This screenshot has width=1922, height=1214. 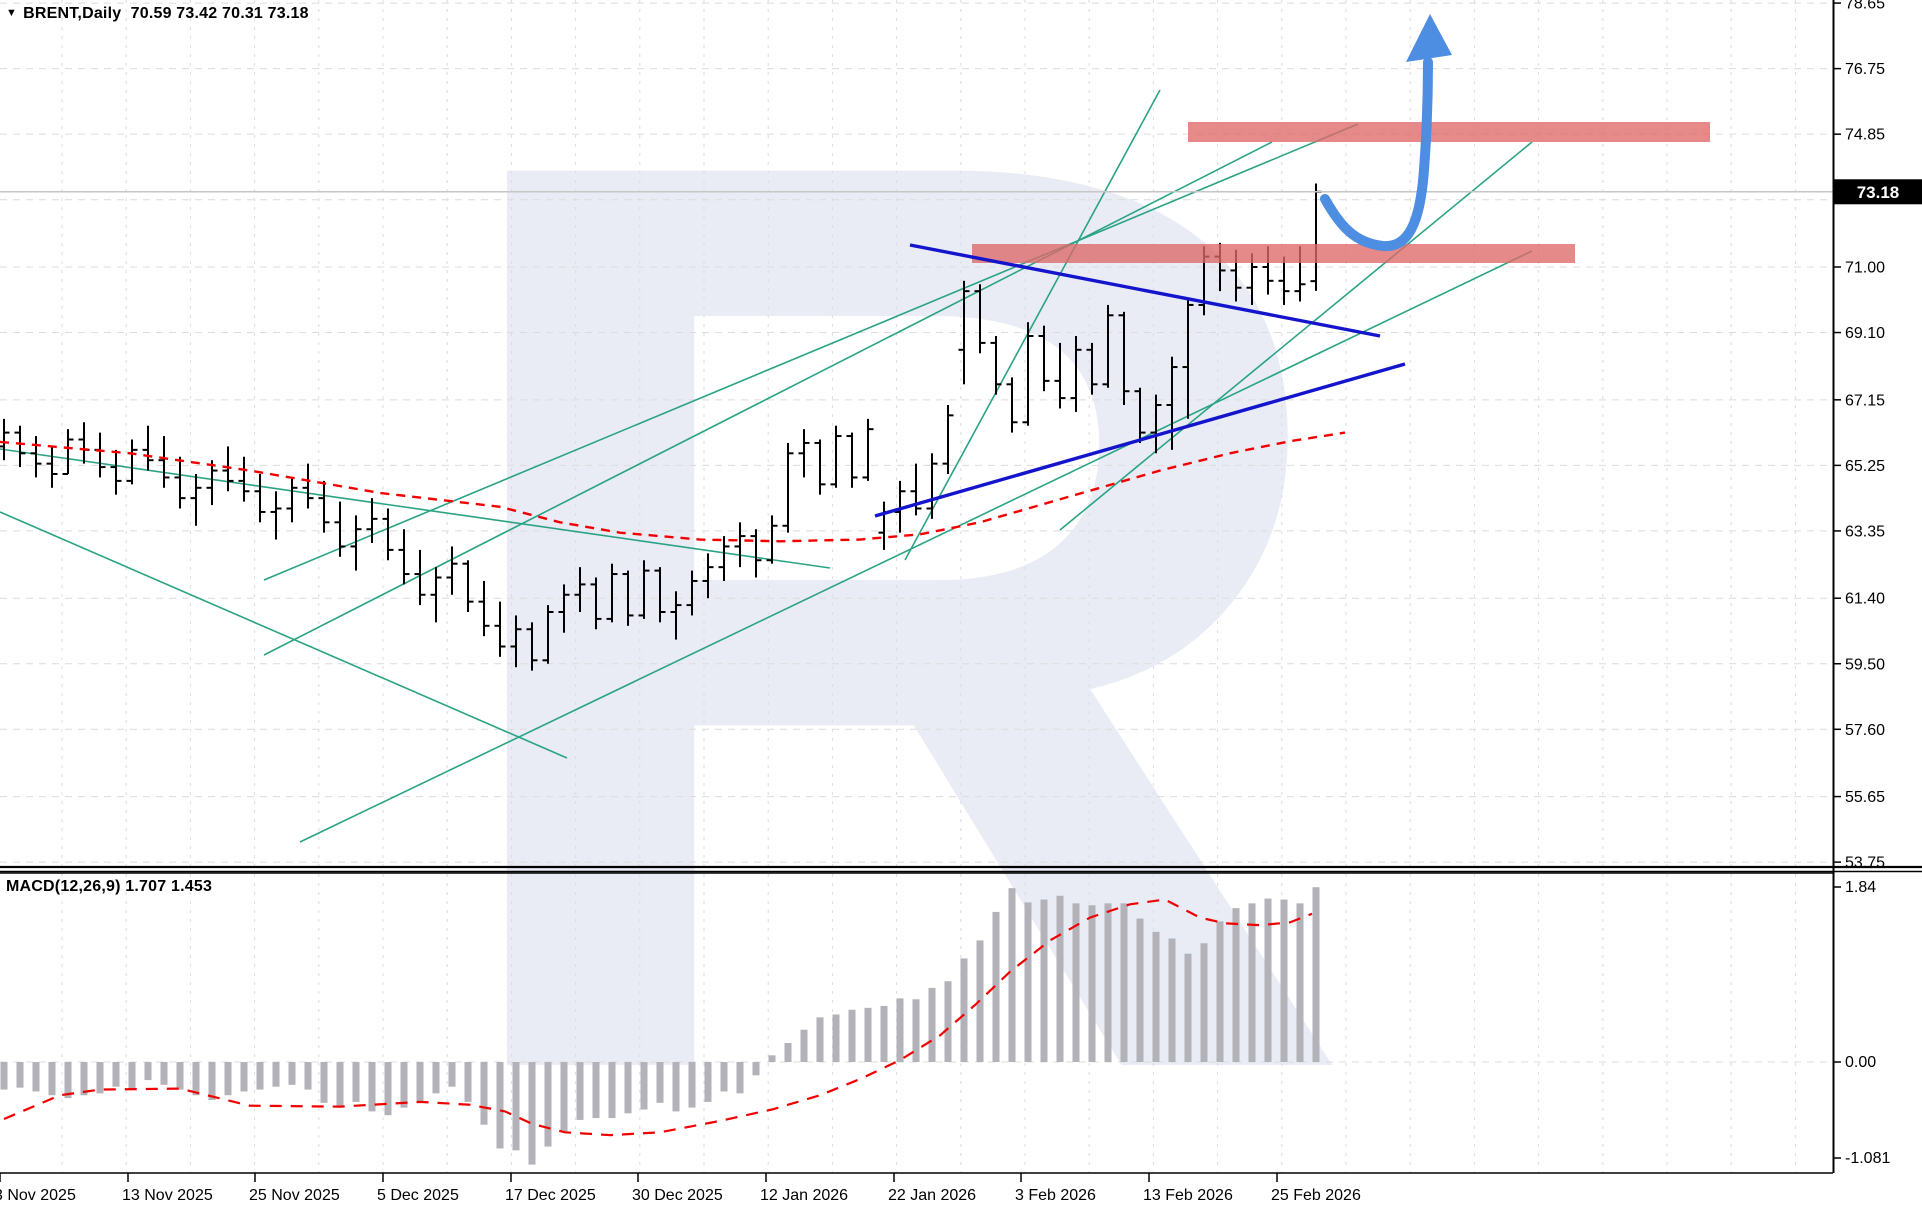 I want to click on indicator-label: MACD(12,26,9), so click(x=63, y=886).